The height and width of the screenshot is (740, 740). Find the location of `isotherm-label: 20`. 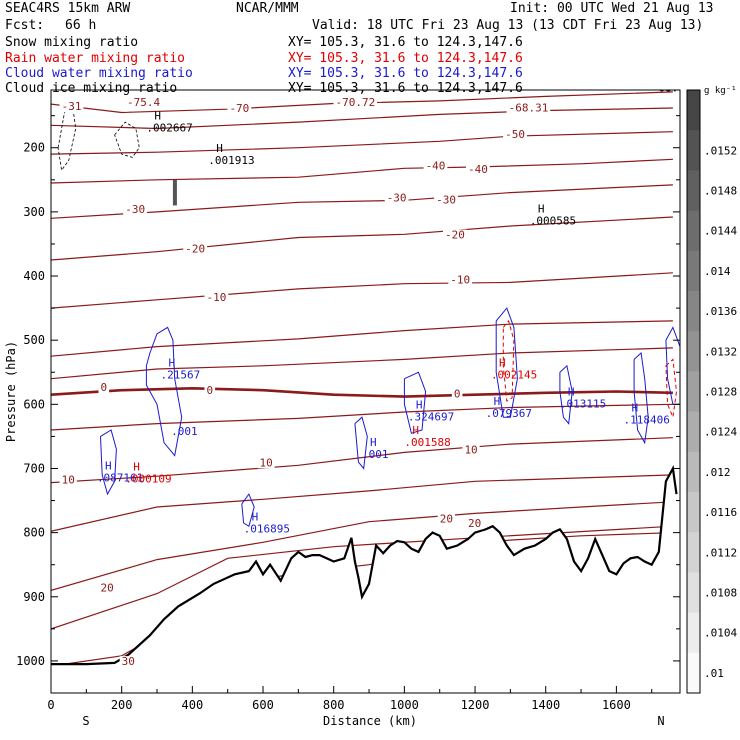

isotherm-label: 20 is located at coordinates (106, 587).